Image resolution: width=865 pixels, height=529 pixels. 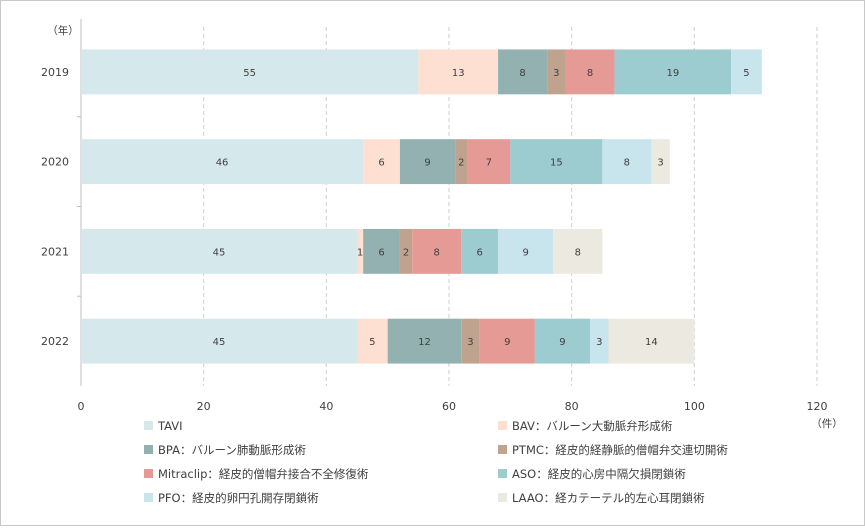 I want to click on x-tick-label-100: 100, so click(x=694, y=406).